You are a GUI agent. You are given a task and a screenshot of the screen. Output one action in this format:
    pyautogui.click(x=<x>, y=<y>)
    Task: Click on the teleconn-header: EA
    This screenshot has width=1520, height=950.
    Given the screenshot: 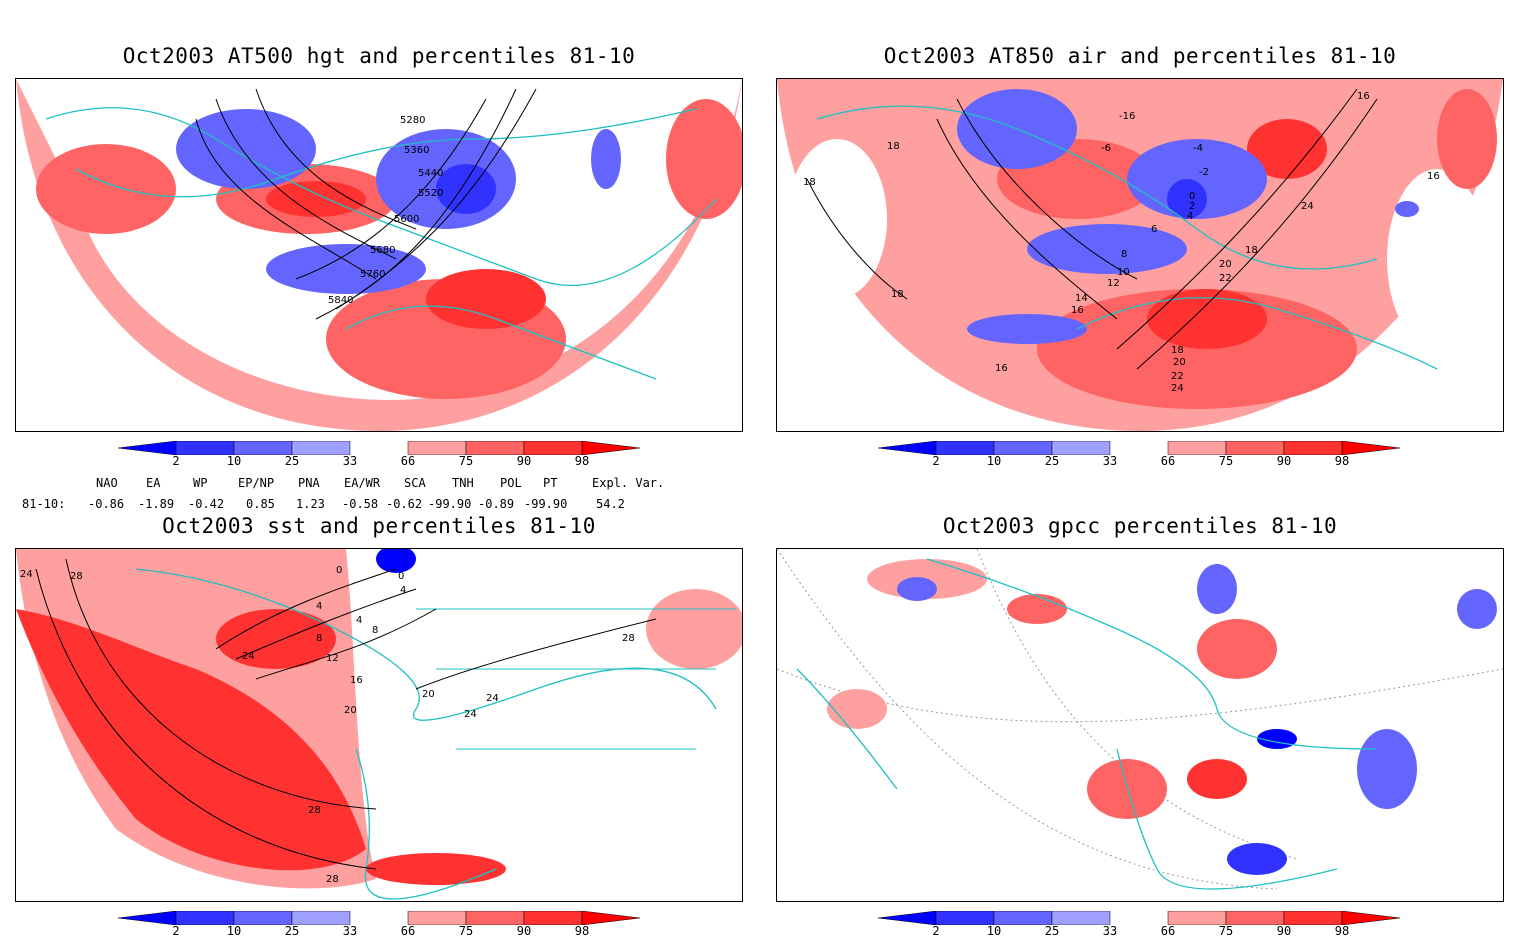 What is the action you would take?
    pyautogui.click(x=153, y=483)
    